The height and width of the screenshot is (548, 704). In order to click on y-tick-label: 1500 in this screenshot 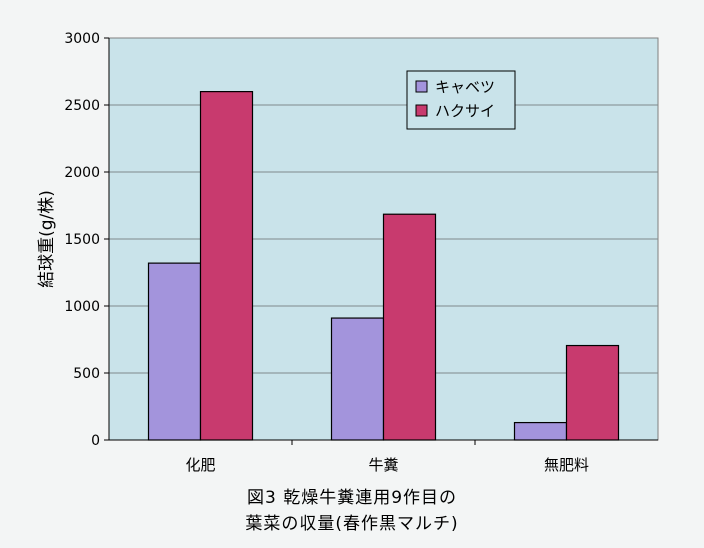, I will do `click(82, 240)`.